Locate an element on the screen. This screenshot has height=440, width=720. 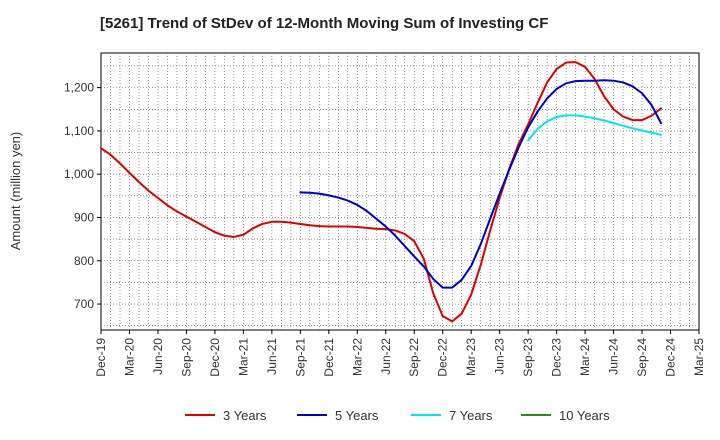
legend-label: 7 Years is located at coordinates (471, 415).